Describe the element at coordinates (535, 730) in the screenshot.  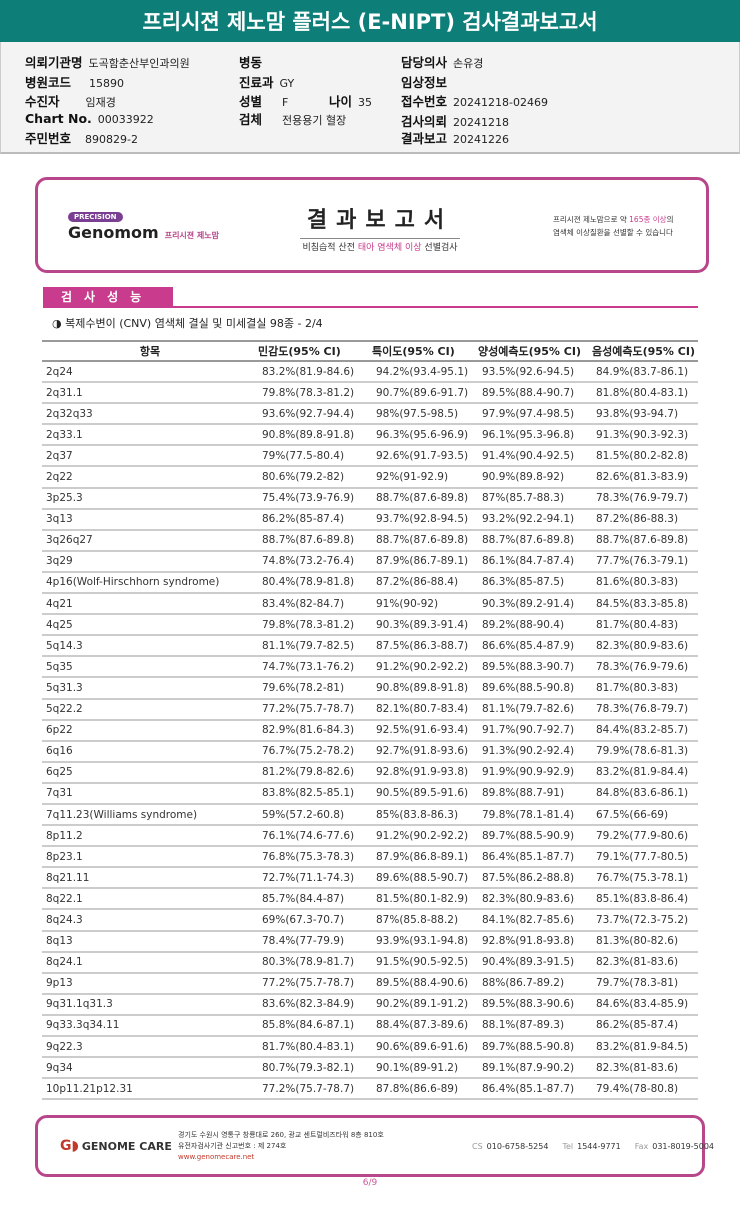
I see `cell-value: 91.7%(90.7-92.7)` at that location.